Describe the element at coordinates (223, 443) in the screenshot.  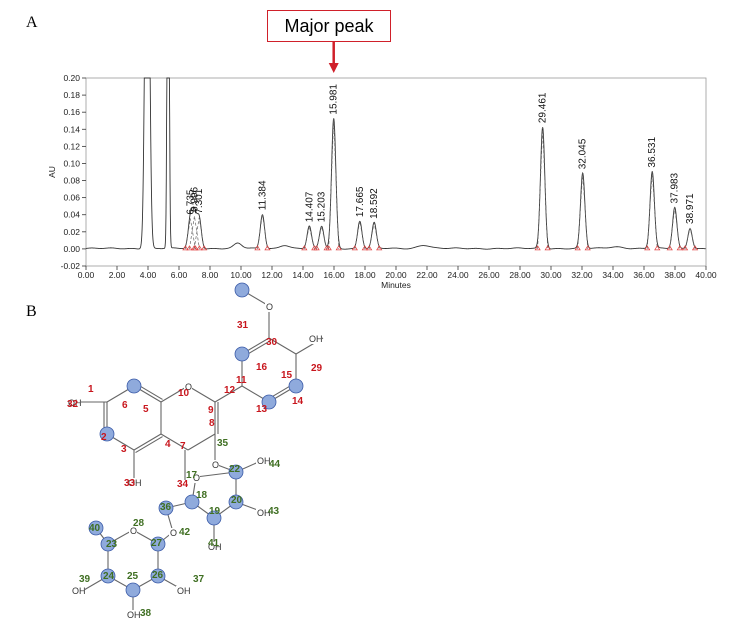
I see `atom-number: 35` at that location.